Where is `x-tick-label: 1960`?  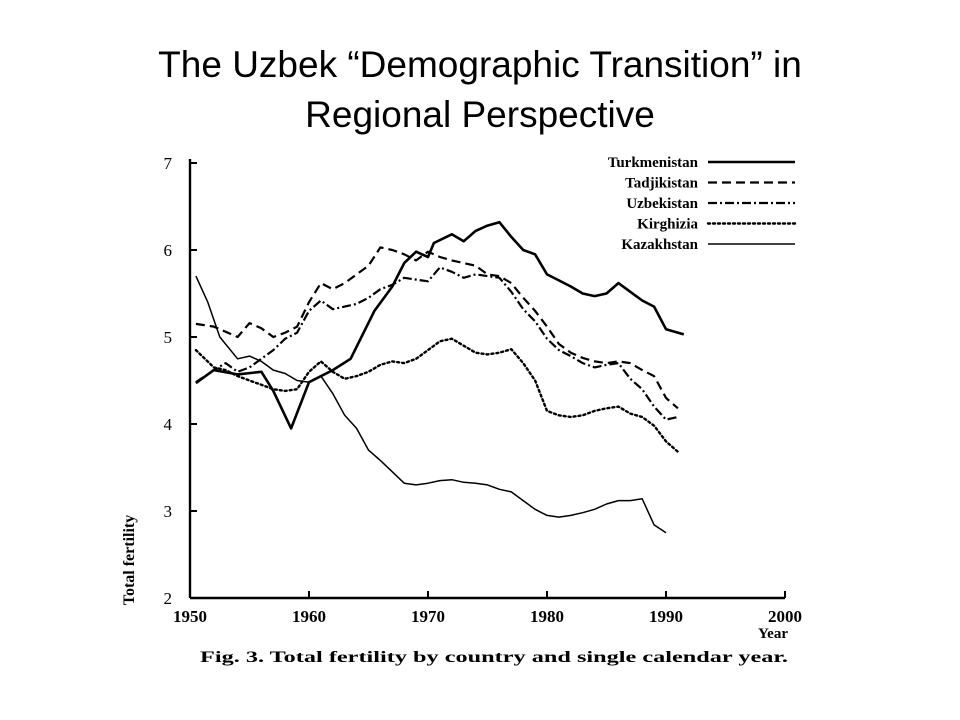
x-tick-label: 1960 is located at coordinates (309, 616).